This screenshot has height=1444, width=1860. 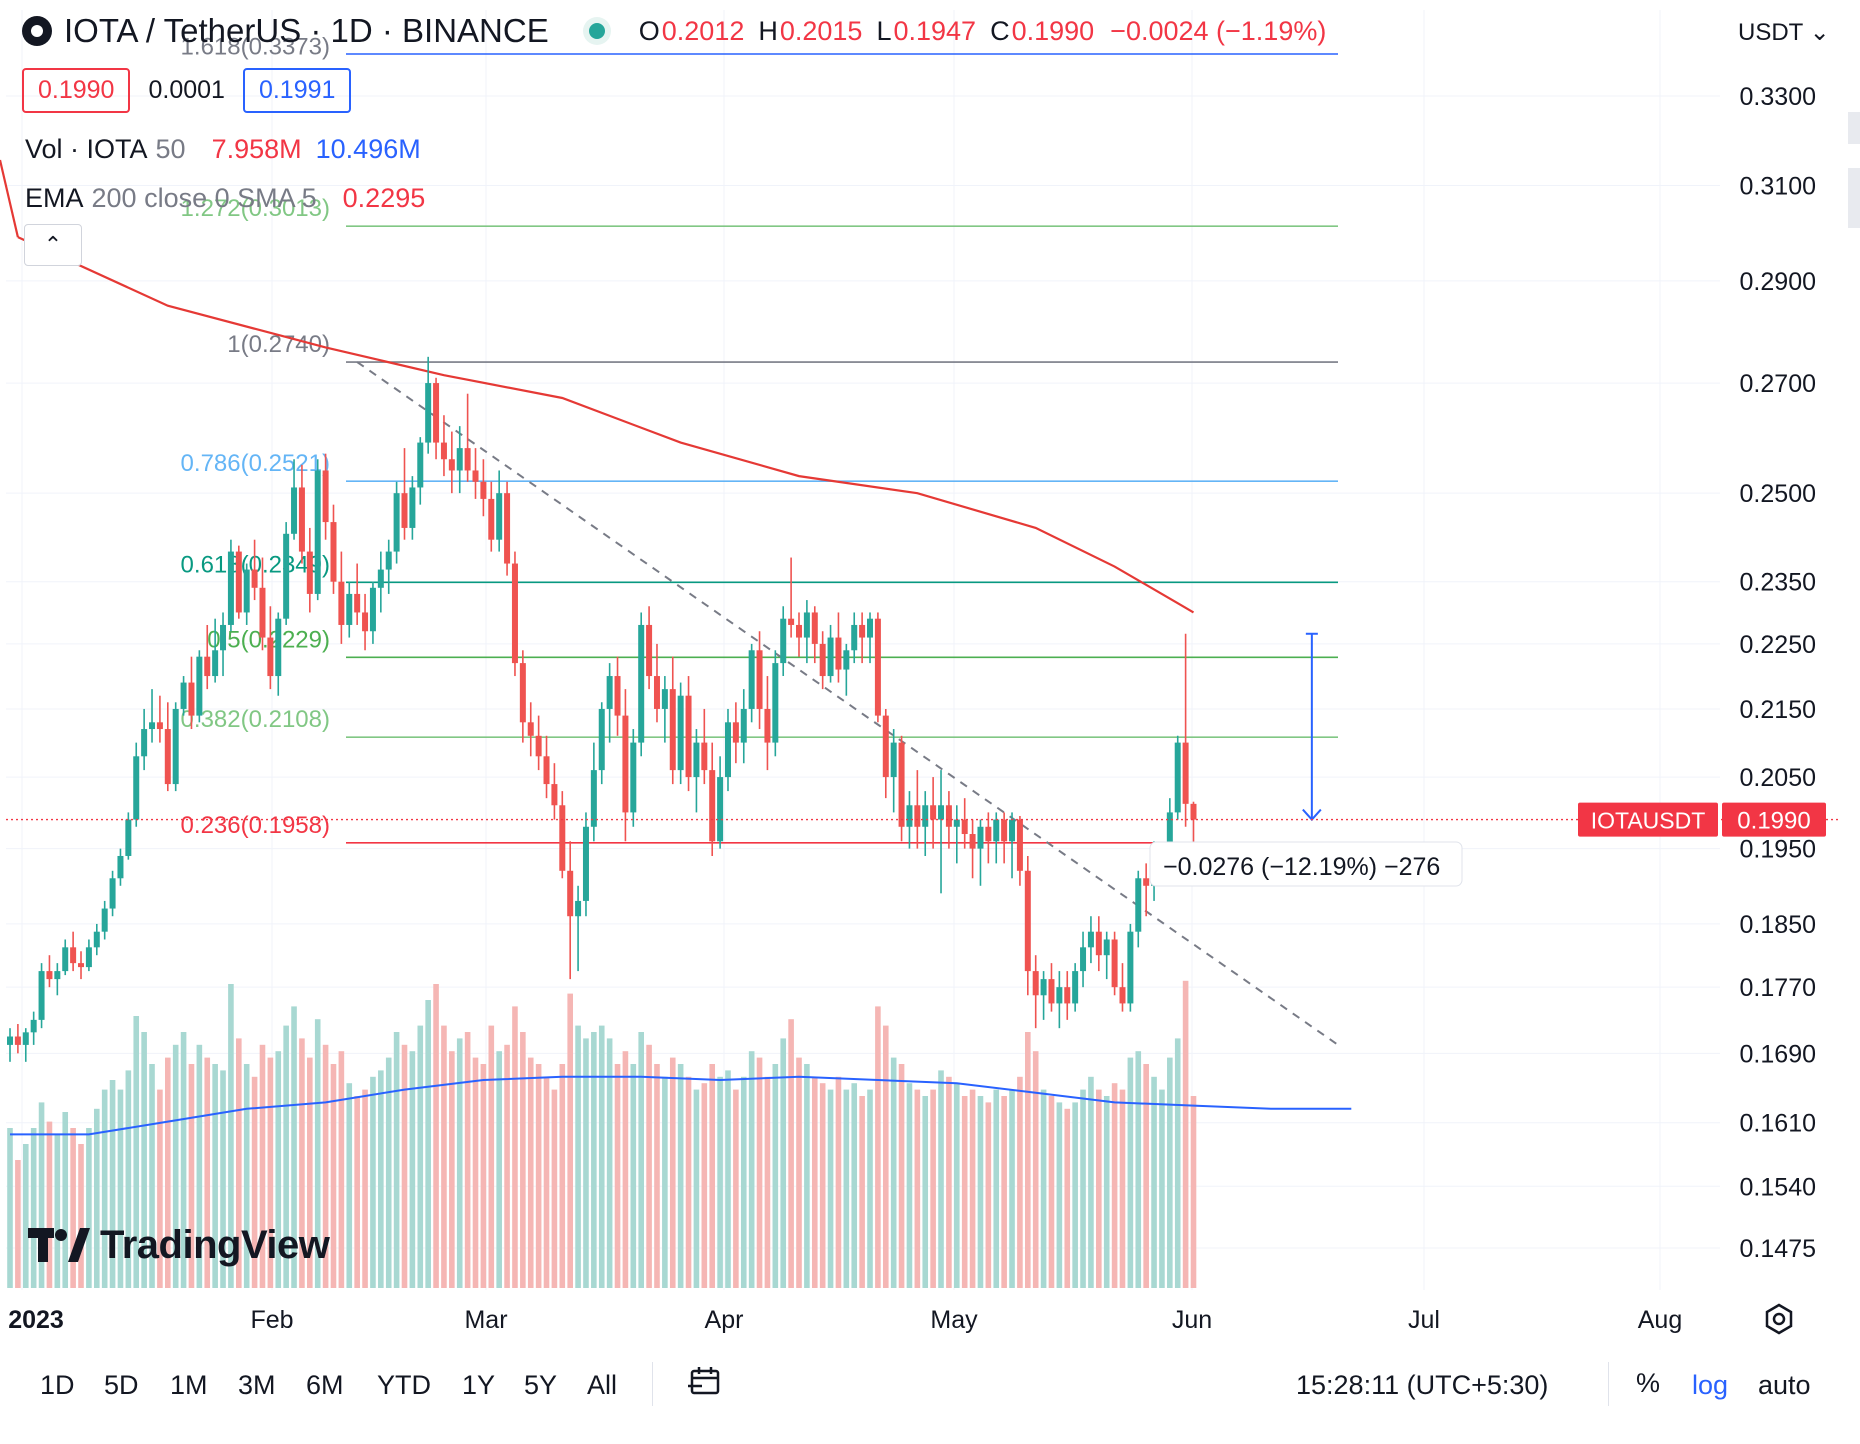 I want to click on log-scale-toggle: log, so click(x=1710, y=1385).